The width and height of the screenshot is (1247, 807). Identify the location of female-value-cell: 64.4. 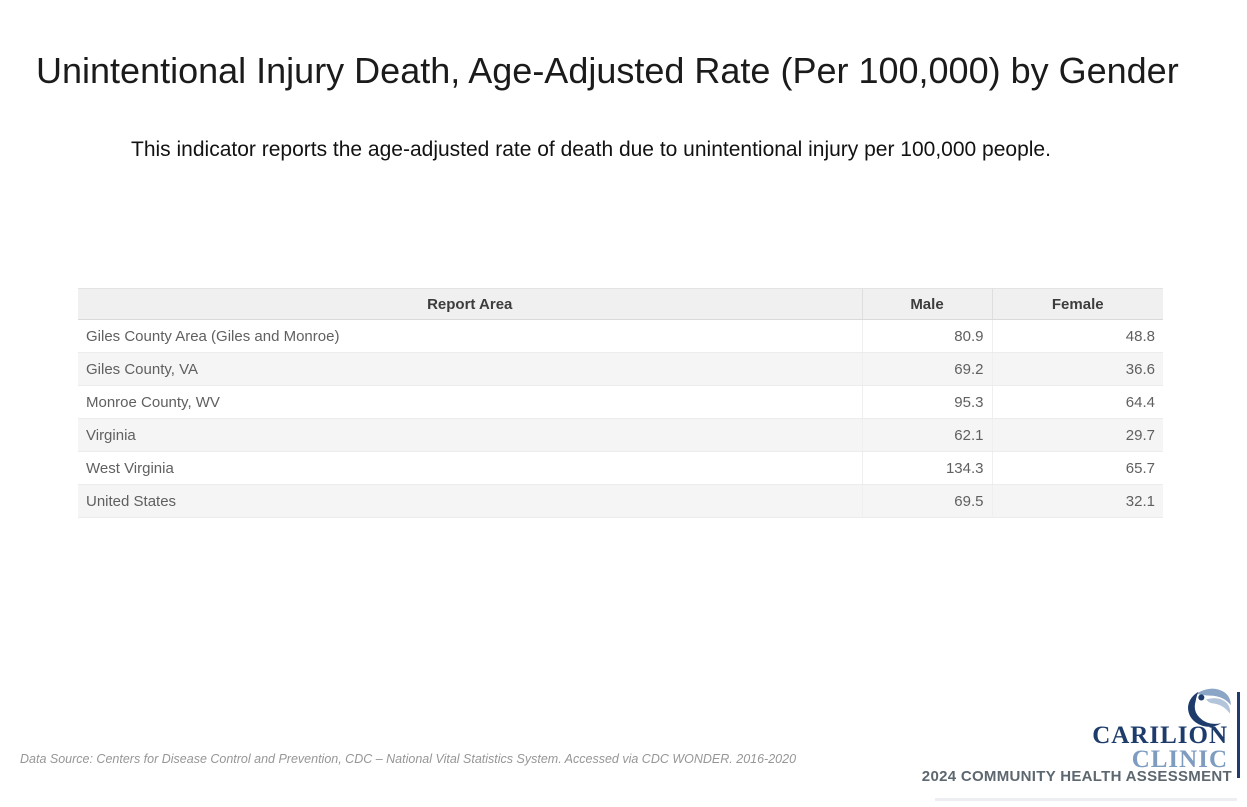
(1077, 402).